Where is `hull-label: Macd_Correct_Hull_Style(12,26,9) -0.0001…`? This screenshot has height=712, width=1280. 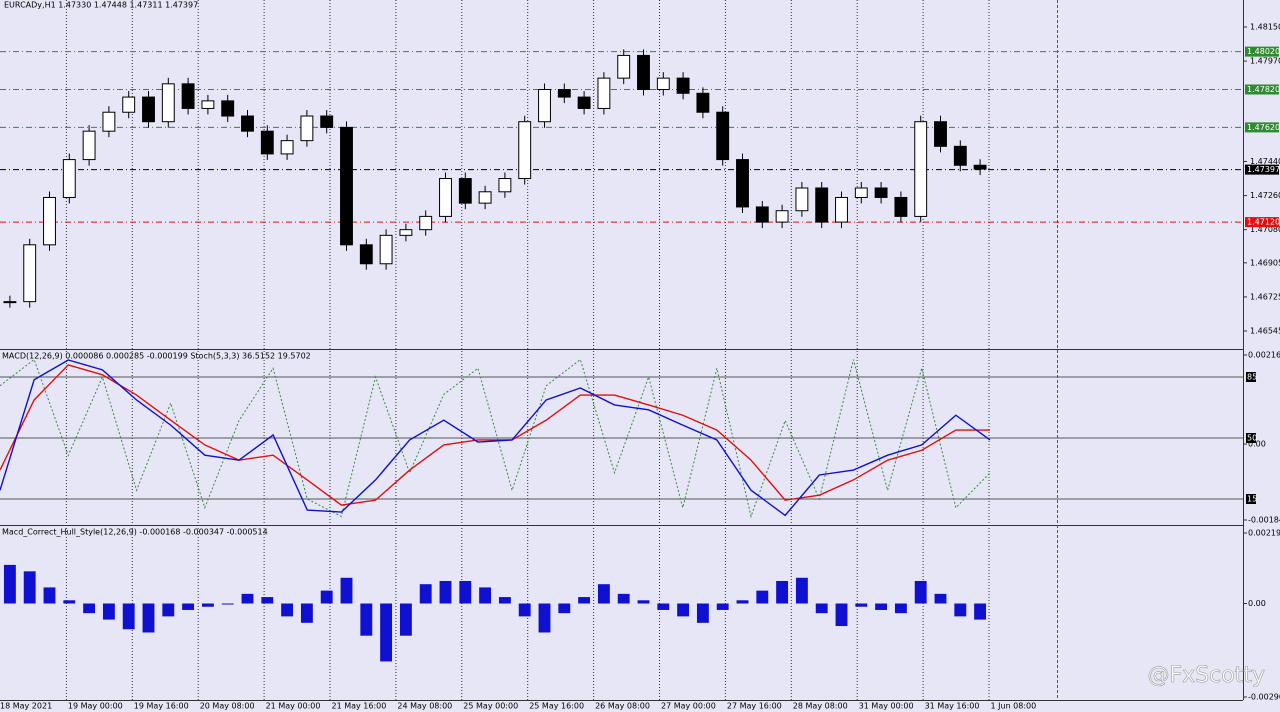 hull-label: Macd_Correct_Hull_Style(12,26,9) -0.0001… is located at coordinates (135, 532).